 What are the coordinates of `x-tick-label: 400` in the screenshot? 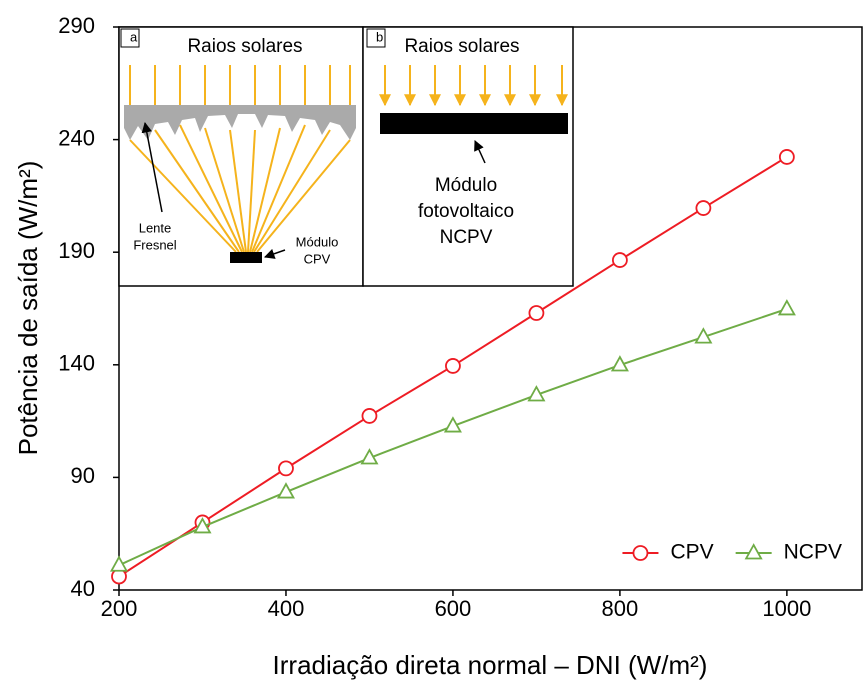 It's located at (286, 608).